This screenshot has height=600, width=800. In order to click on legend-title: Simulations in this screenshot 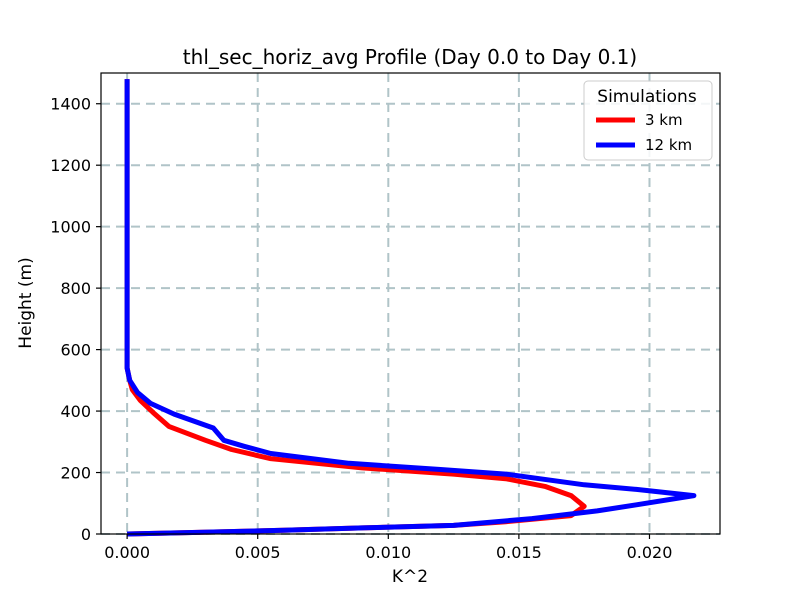, I will do `click(647, 97)`.